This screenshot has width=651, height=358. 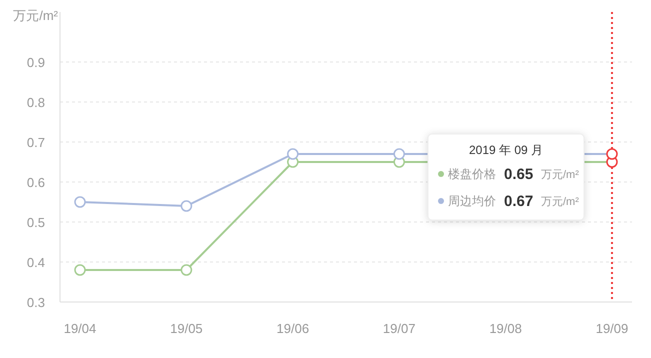 What do you see at coordinates (612, 328) in the screenshot?
I see `x-tick-label: 19/09` at bounding box center [612, 328].